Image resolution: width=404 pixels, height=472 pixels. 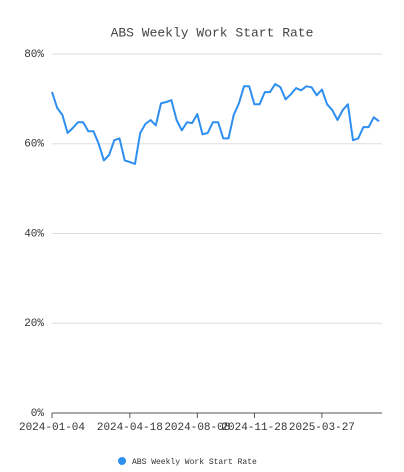 I want to click on chart-title: ABS Weekly Work Start Rate, so click(x=212, y=32).